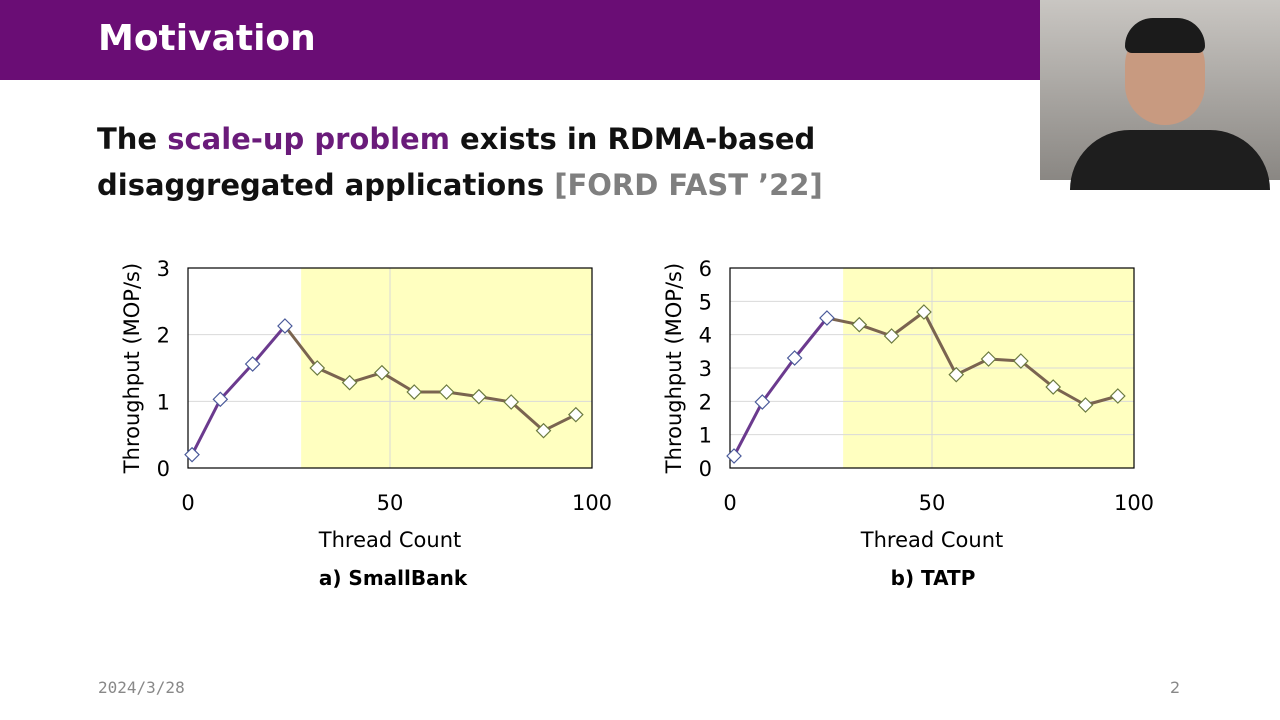  What do you see at coordinates (520, 40) in the screenshot?
I see `title-bar: Motivation` at bounding box center [520, 40].